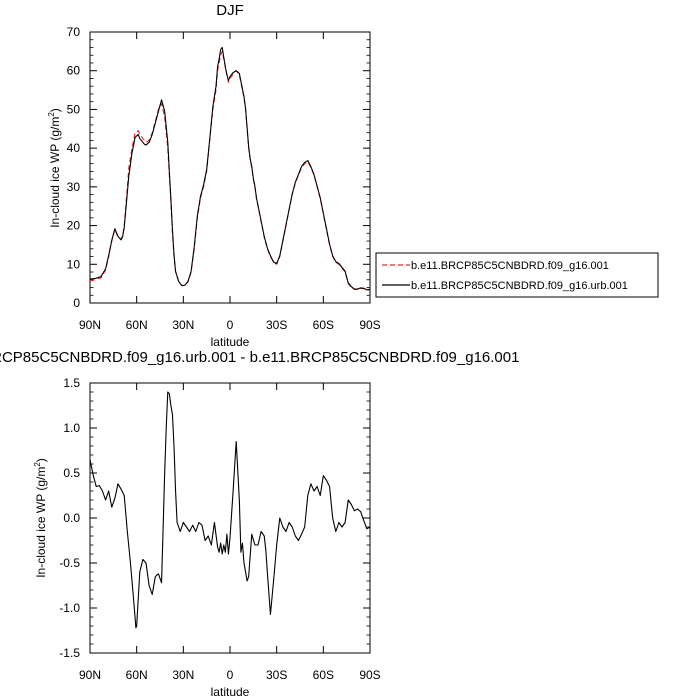 Image resolution: width=700 pixels, height=700 pixels. What do you see at coordinates (183, 675) in the screenshot?
I see `bottom-x-tick-label: 30N` at bounding box center [183, 675].